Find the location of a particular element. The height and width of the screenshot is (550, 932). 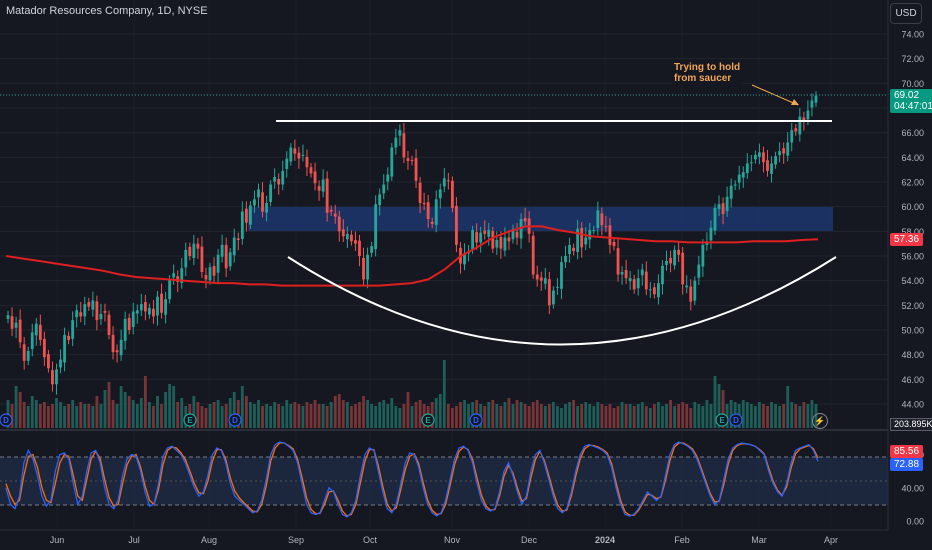

stoch-k-line is located at coordinates (412, 479).